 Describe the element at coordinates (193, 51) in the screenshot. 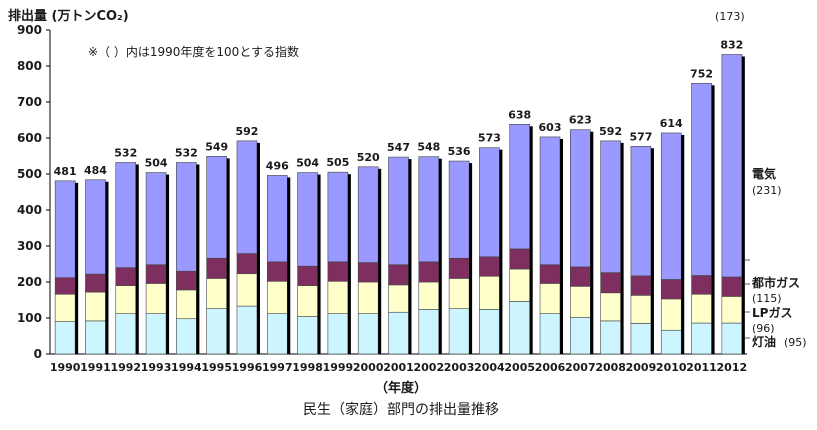

I see `chart-note: ※（ ）内は1990年度を100とする指数` at that location.